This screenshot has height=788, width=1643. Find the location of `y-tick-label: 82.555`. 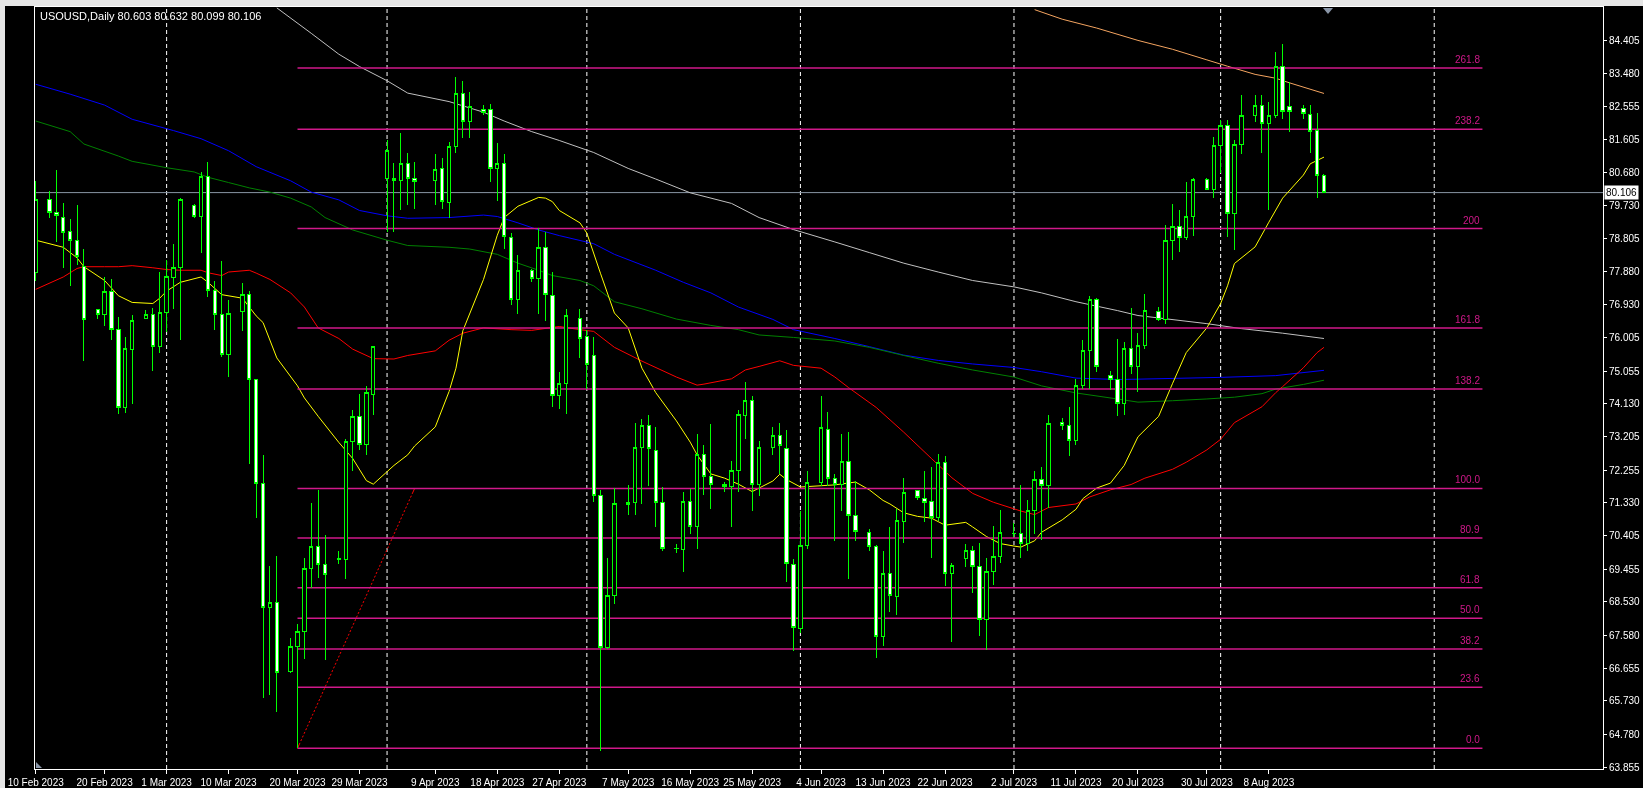

y-tick-label: 82.555 is located at coordinates (1625, 106).